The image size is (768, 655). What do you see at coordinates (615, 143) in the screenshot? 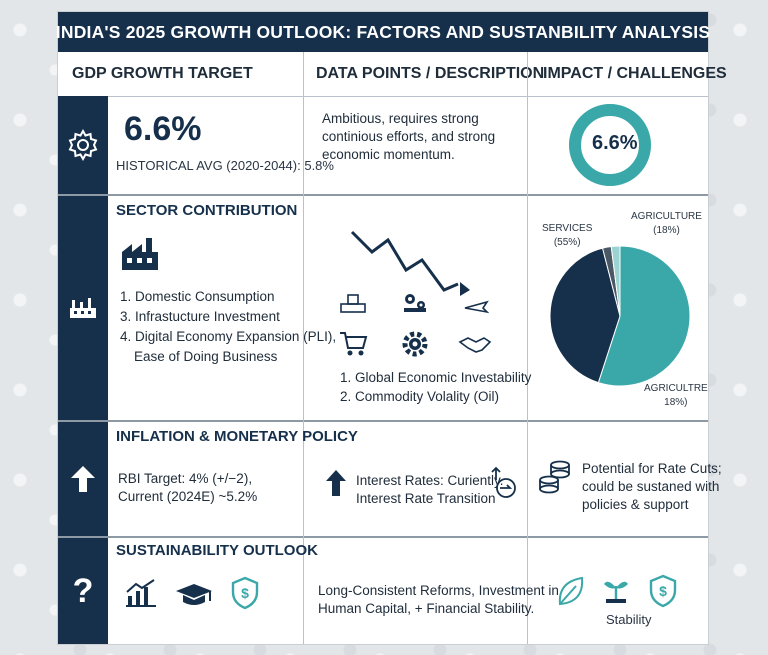
I see `donut-value: 6.6%` at bounding box center [615, 143].